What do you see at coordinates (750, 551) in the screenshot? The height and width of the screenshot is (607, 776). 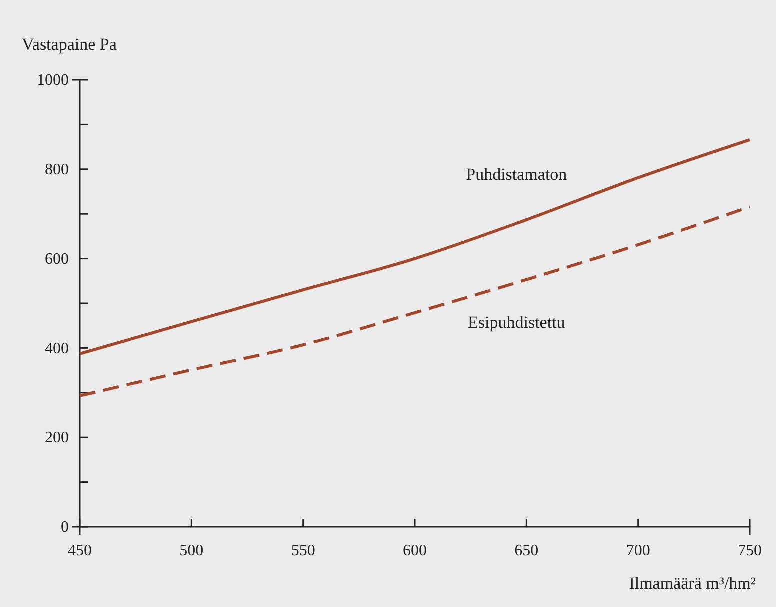 I see `x-tick-label: 750` at bounding box center [750, 551].